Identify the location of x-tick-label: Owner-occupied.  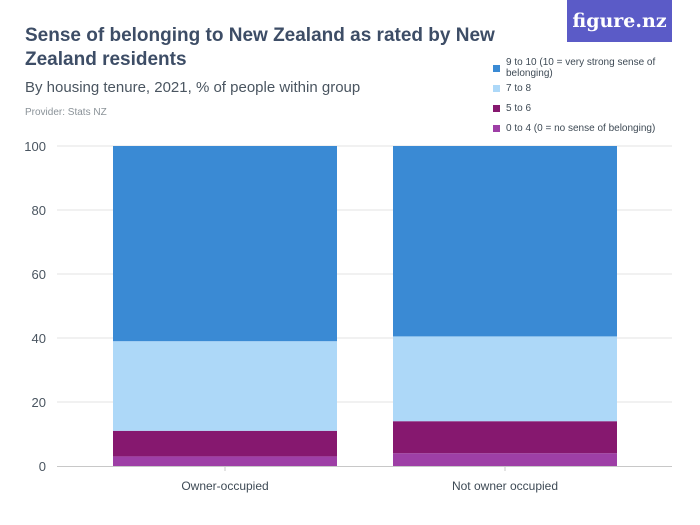
(224, 486).